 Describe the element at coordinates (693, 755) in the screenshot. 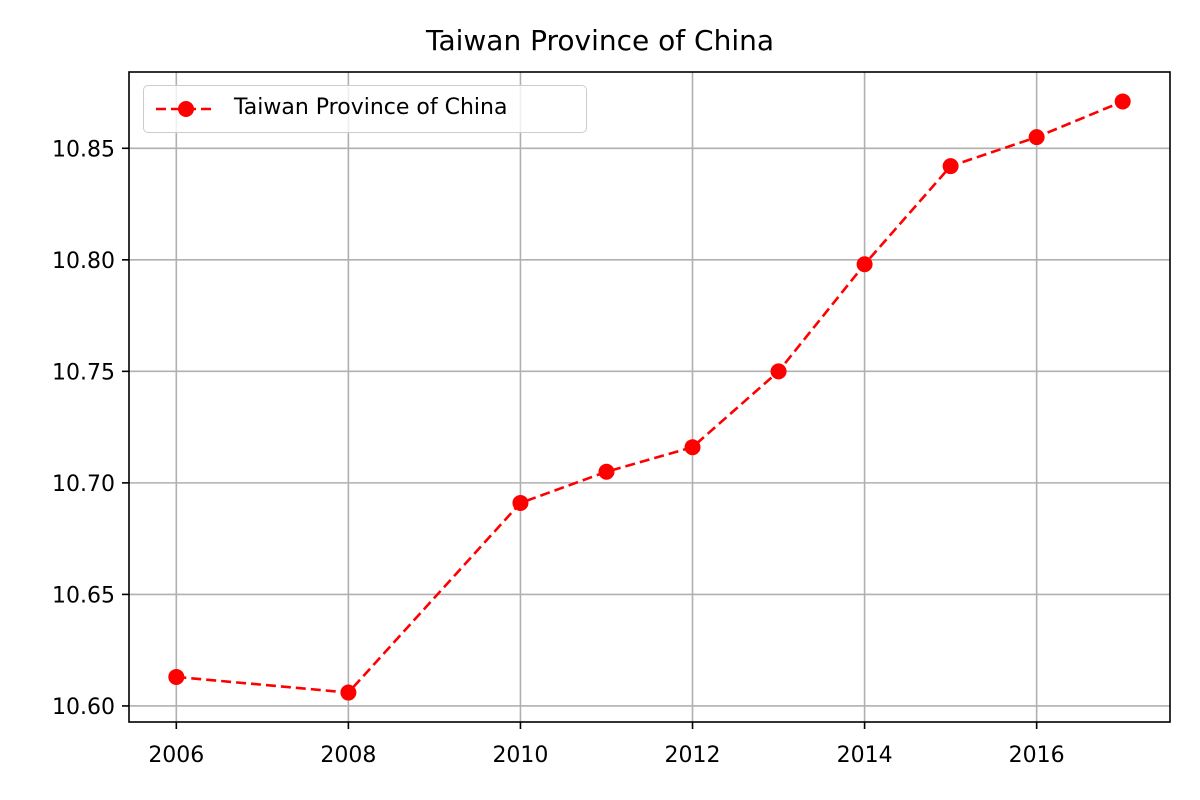

I see `x-tick-label: 2012` at that location.